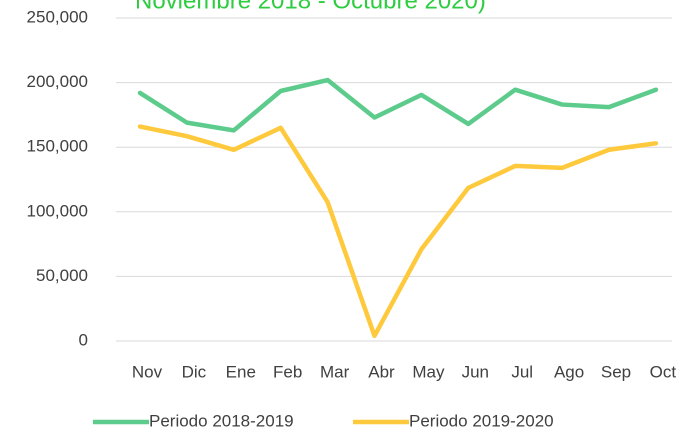 The height and width of the screenshot is (434, 677). Describe the element at coordinates (83, 339) in the screenshot. I see `y-tick-label: 0` at that location.